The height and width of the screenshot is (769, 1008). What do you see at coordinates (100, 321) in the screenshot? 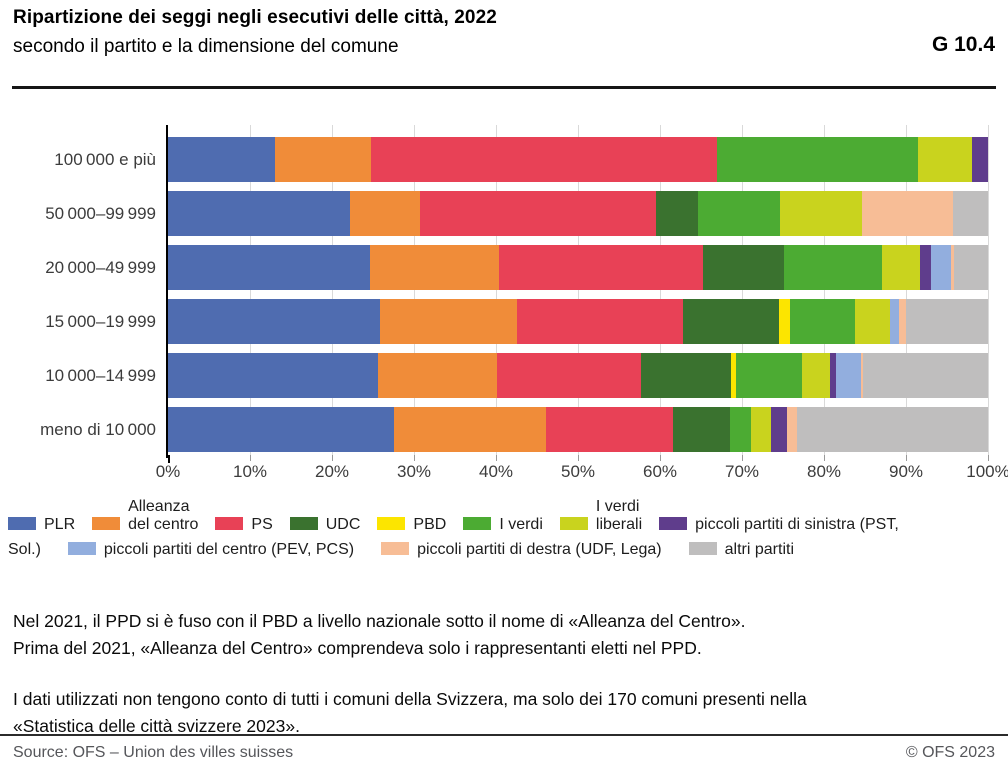
I see `category-label: 15 000–19 999` at bounding box center [100, 321].